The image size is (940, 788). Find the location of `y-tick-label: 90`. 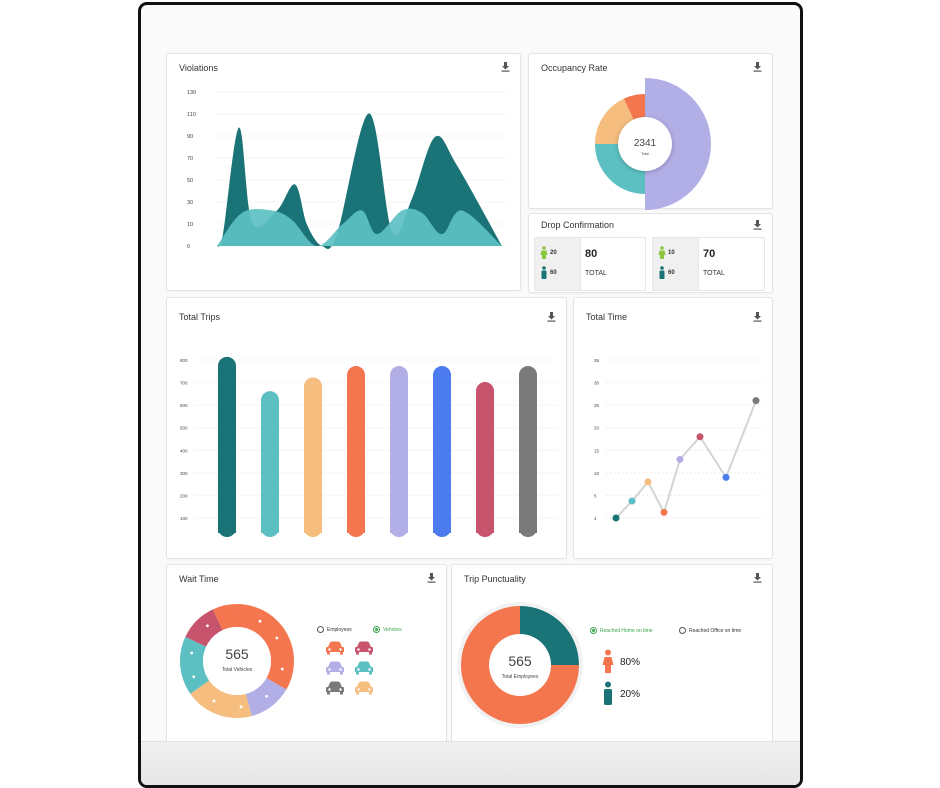

y-tick-label: 90 is located at coordinates (190, 137).